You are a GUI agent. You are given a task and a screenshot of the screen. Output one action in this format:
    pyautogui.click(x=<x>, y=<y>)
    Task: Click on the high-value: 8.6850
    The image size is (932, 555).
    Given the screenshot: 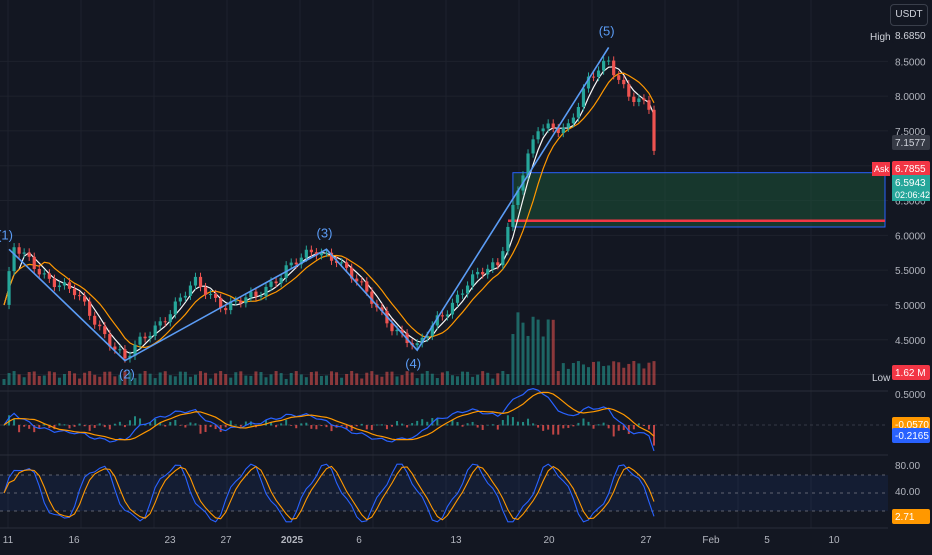 What is the action you would take?
    pyautogui.click(x=910, y=36)
    